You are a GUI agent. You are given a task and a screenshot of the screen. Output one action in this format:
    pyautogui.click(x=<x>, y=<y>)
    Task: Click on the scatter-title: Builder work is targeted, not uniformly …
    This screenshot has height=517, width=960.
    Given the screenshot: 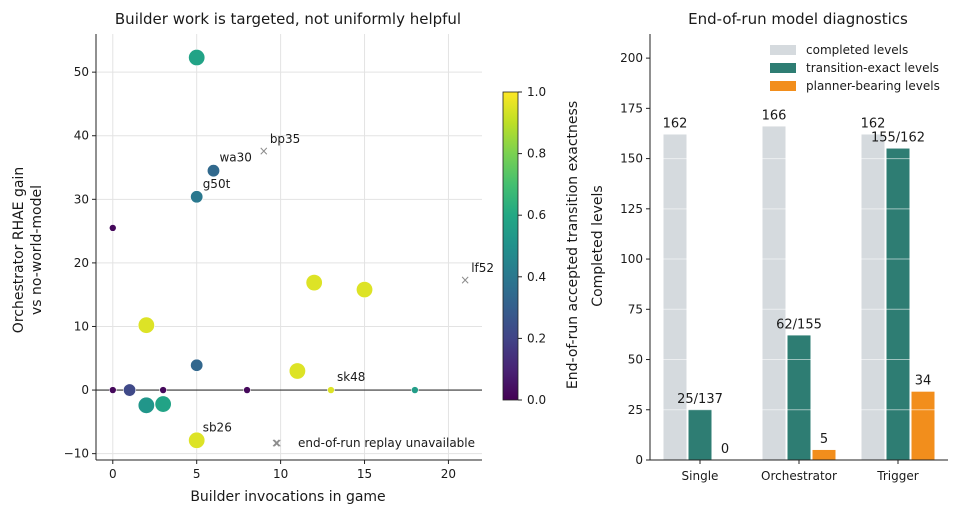 What is the action you would take?
    pyautogui.click(x=288, y=19)
    